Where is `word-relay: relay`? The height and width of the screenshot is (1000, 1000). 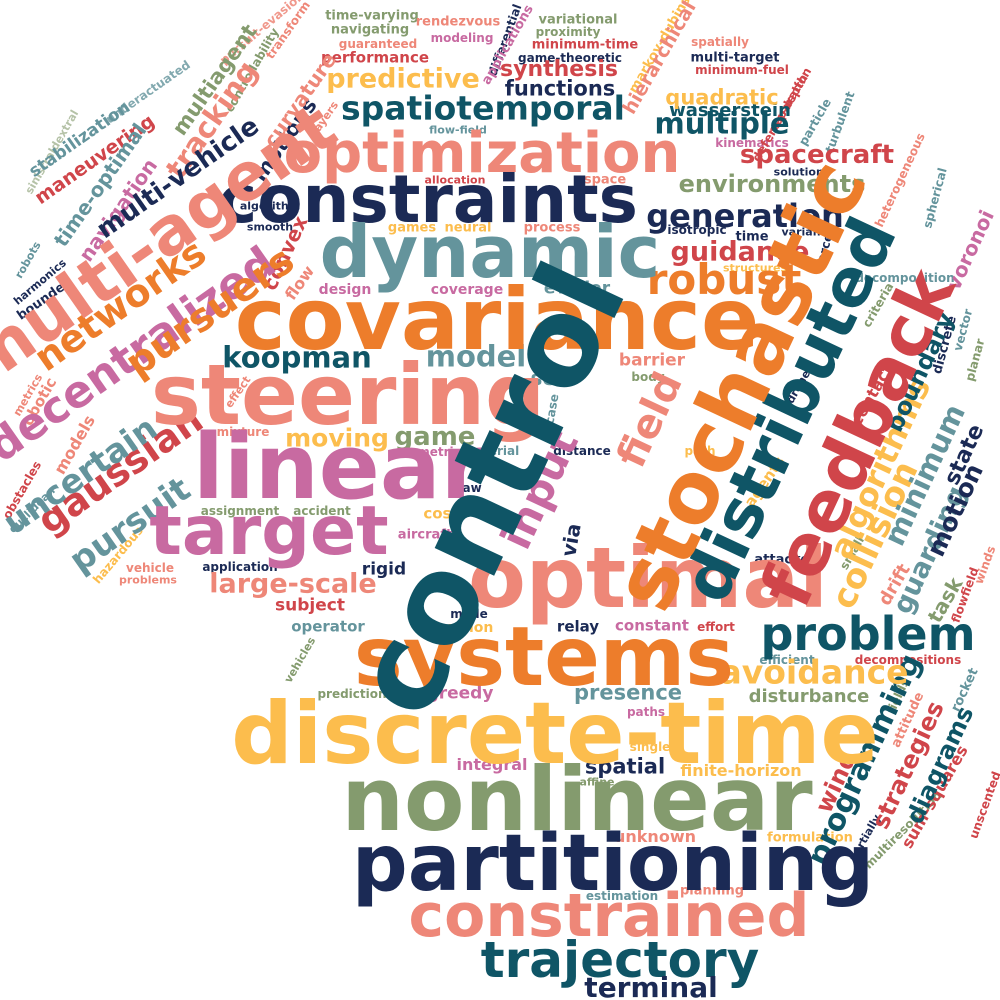
word-relay: relay is located at coordinates (578, 626).